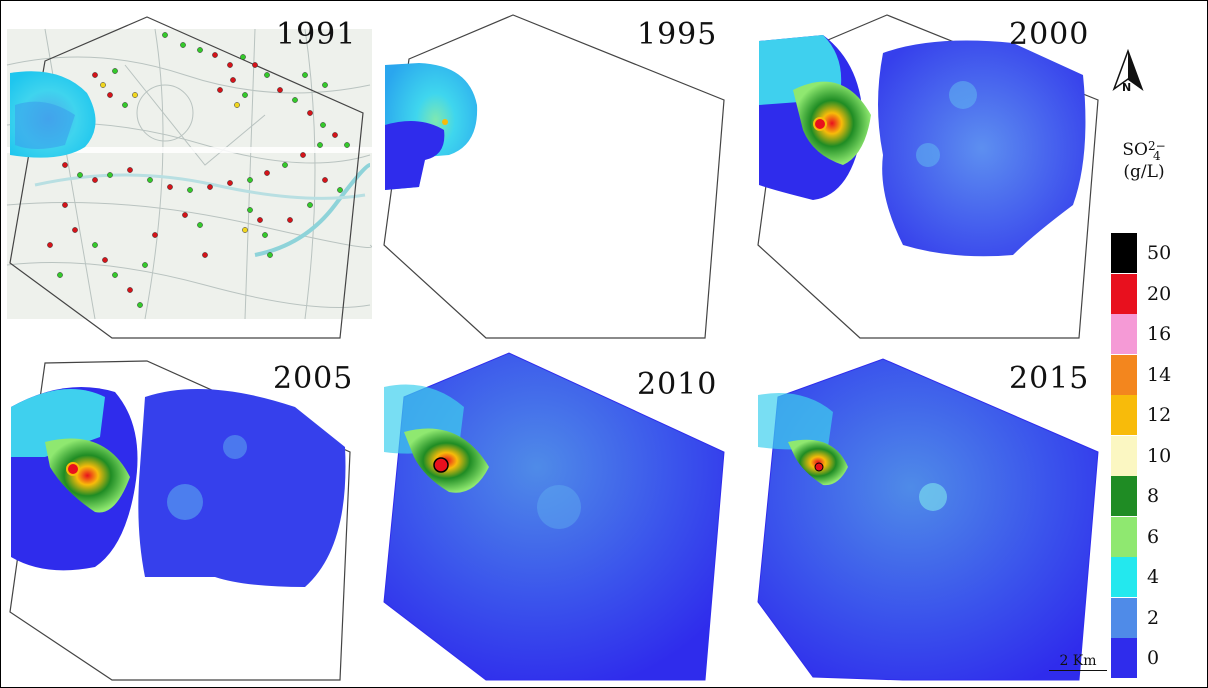  What do you see at coordinates (1159, 253) in the screenshot?
I see `legend-label-50: 50` at bounding box center [1159, 253].